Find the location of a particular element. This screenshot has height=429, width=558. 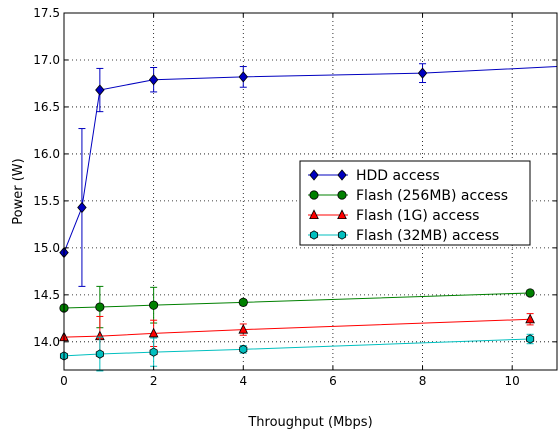

y-axis-label: Power (W) is located at coordinates (18, 191).